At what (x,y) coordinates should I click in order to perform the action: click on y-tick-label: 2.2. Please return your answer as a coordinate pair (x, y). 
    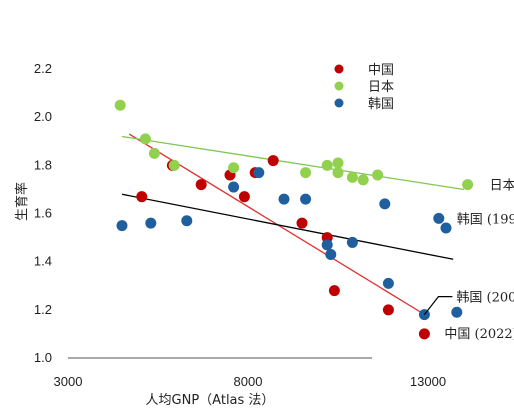
    Looking at the image, I should click on (43, 68).